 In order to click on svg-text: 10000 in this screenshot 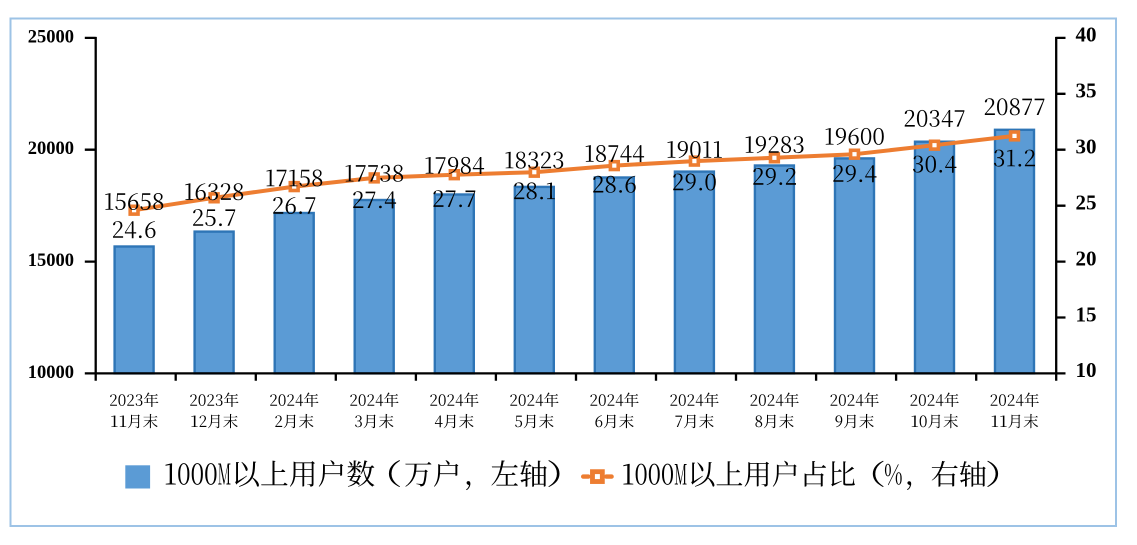, I will do `click(51, 373)`.